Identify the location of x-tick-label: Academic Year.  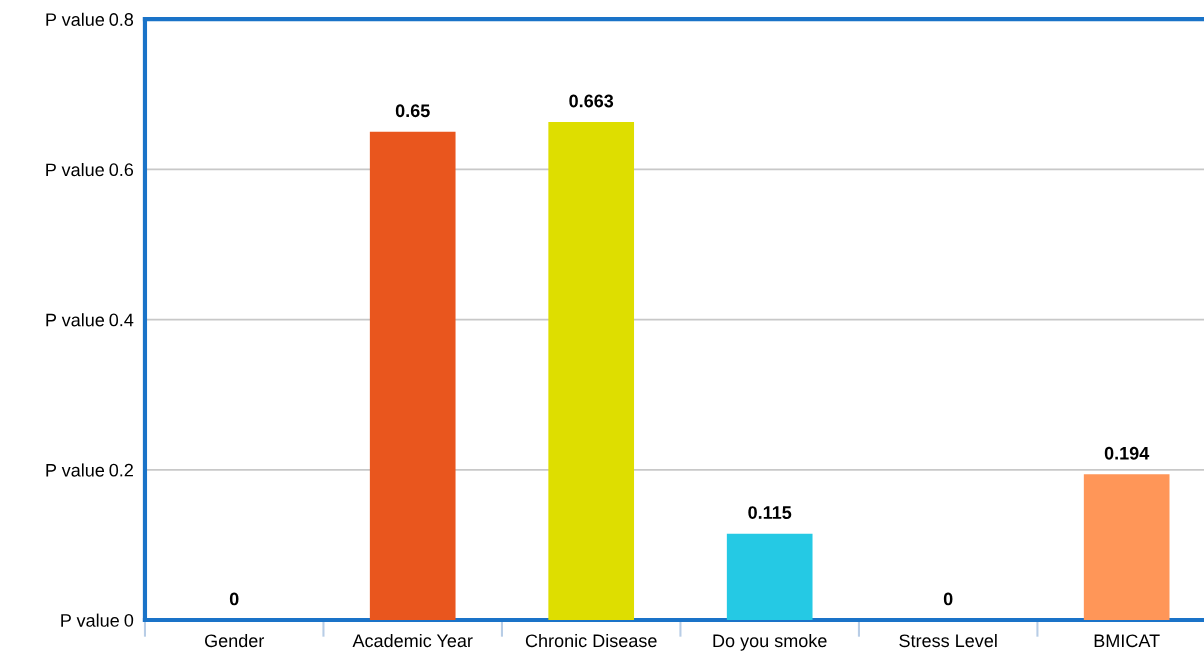
(412, 640).